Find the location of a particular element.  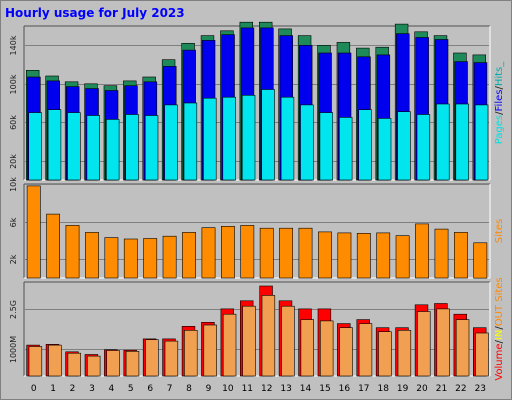

x-tick-label: 15 is located at coordinates (324, 389).